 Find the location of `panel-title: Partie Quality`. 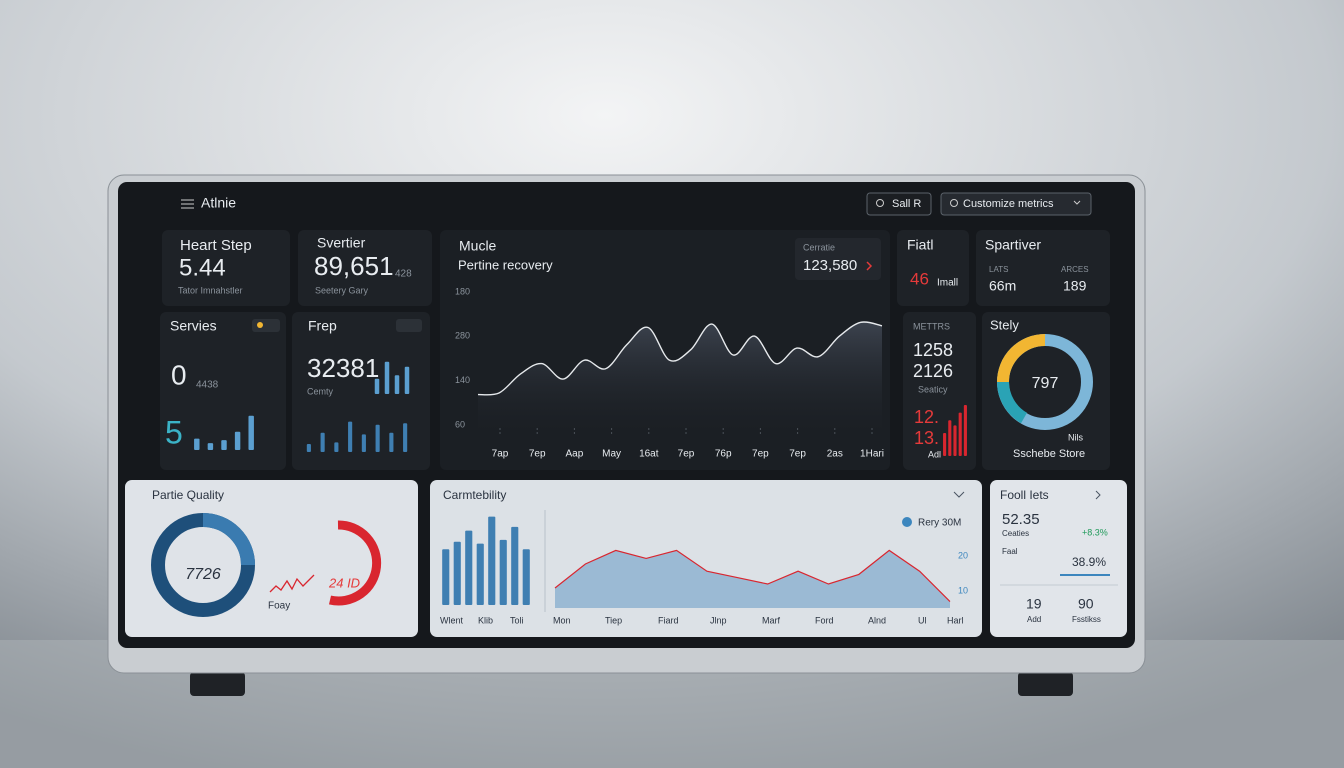

panel-title: Partie Quality is located at coordinates (188, 495).